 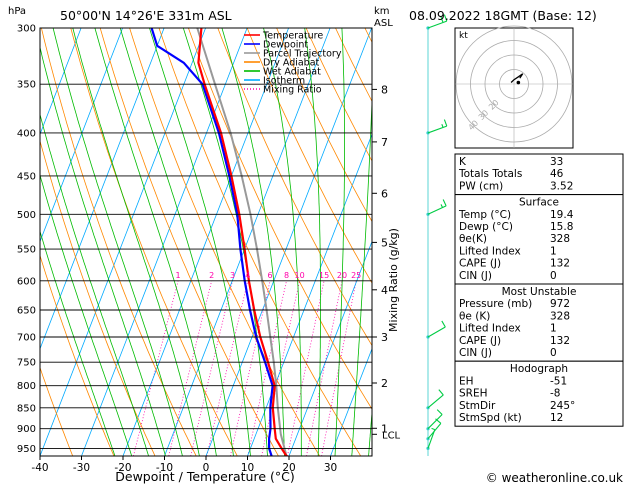 I want to click on indices-row-label: θe (K), so click(x=474, y=316).